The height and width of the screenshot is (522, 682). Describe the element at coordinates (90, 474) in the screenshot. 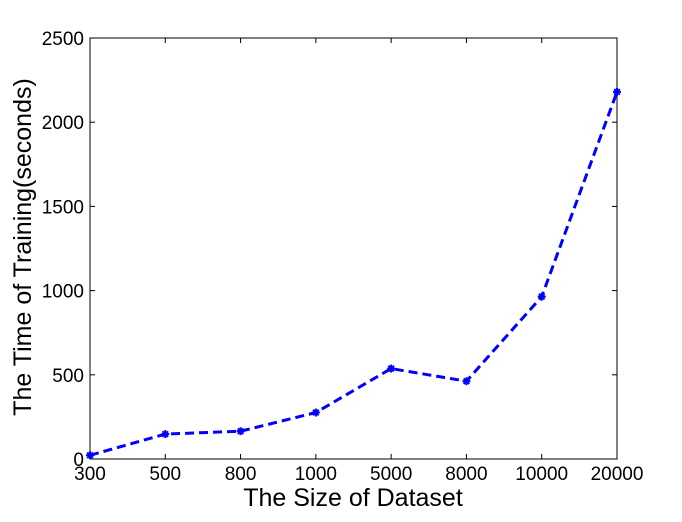

I see `x-tick-label: 300` at that location.